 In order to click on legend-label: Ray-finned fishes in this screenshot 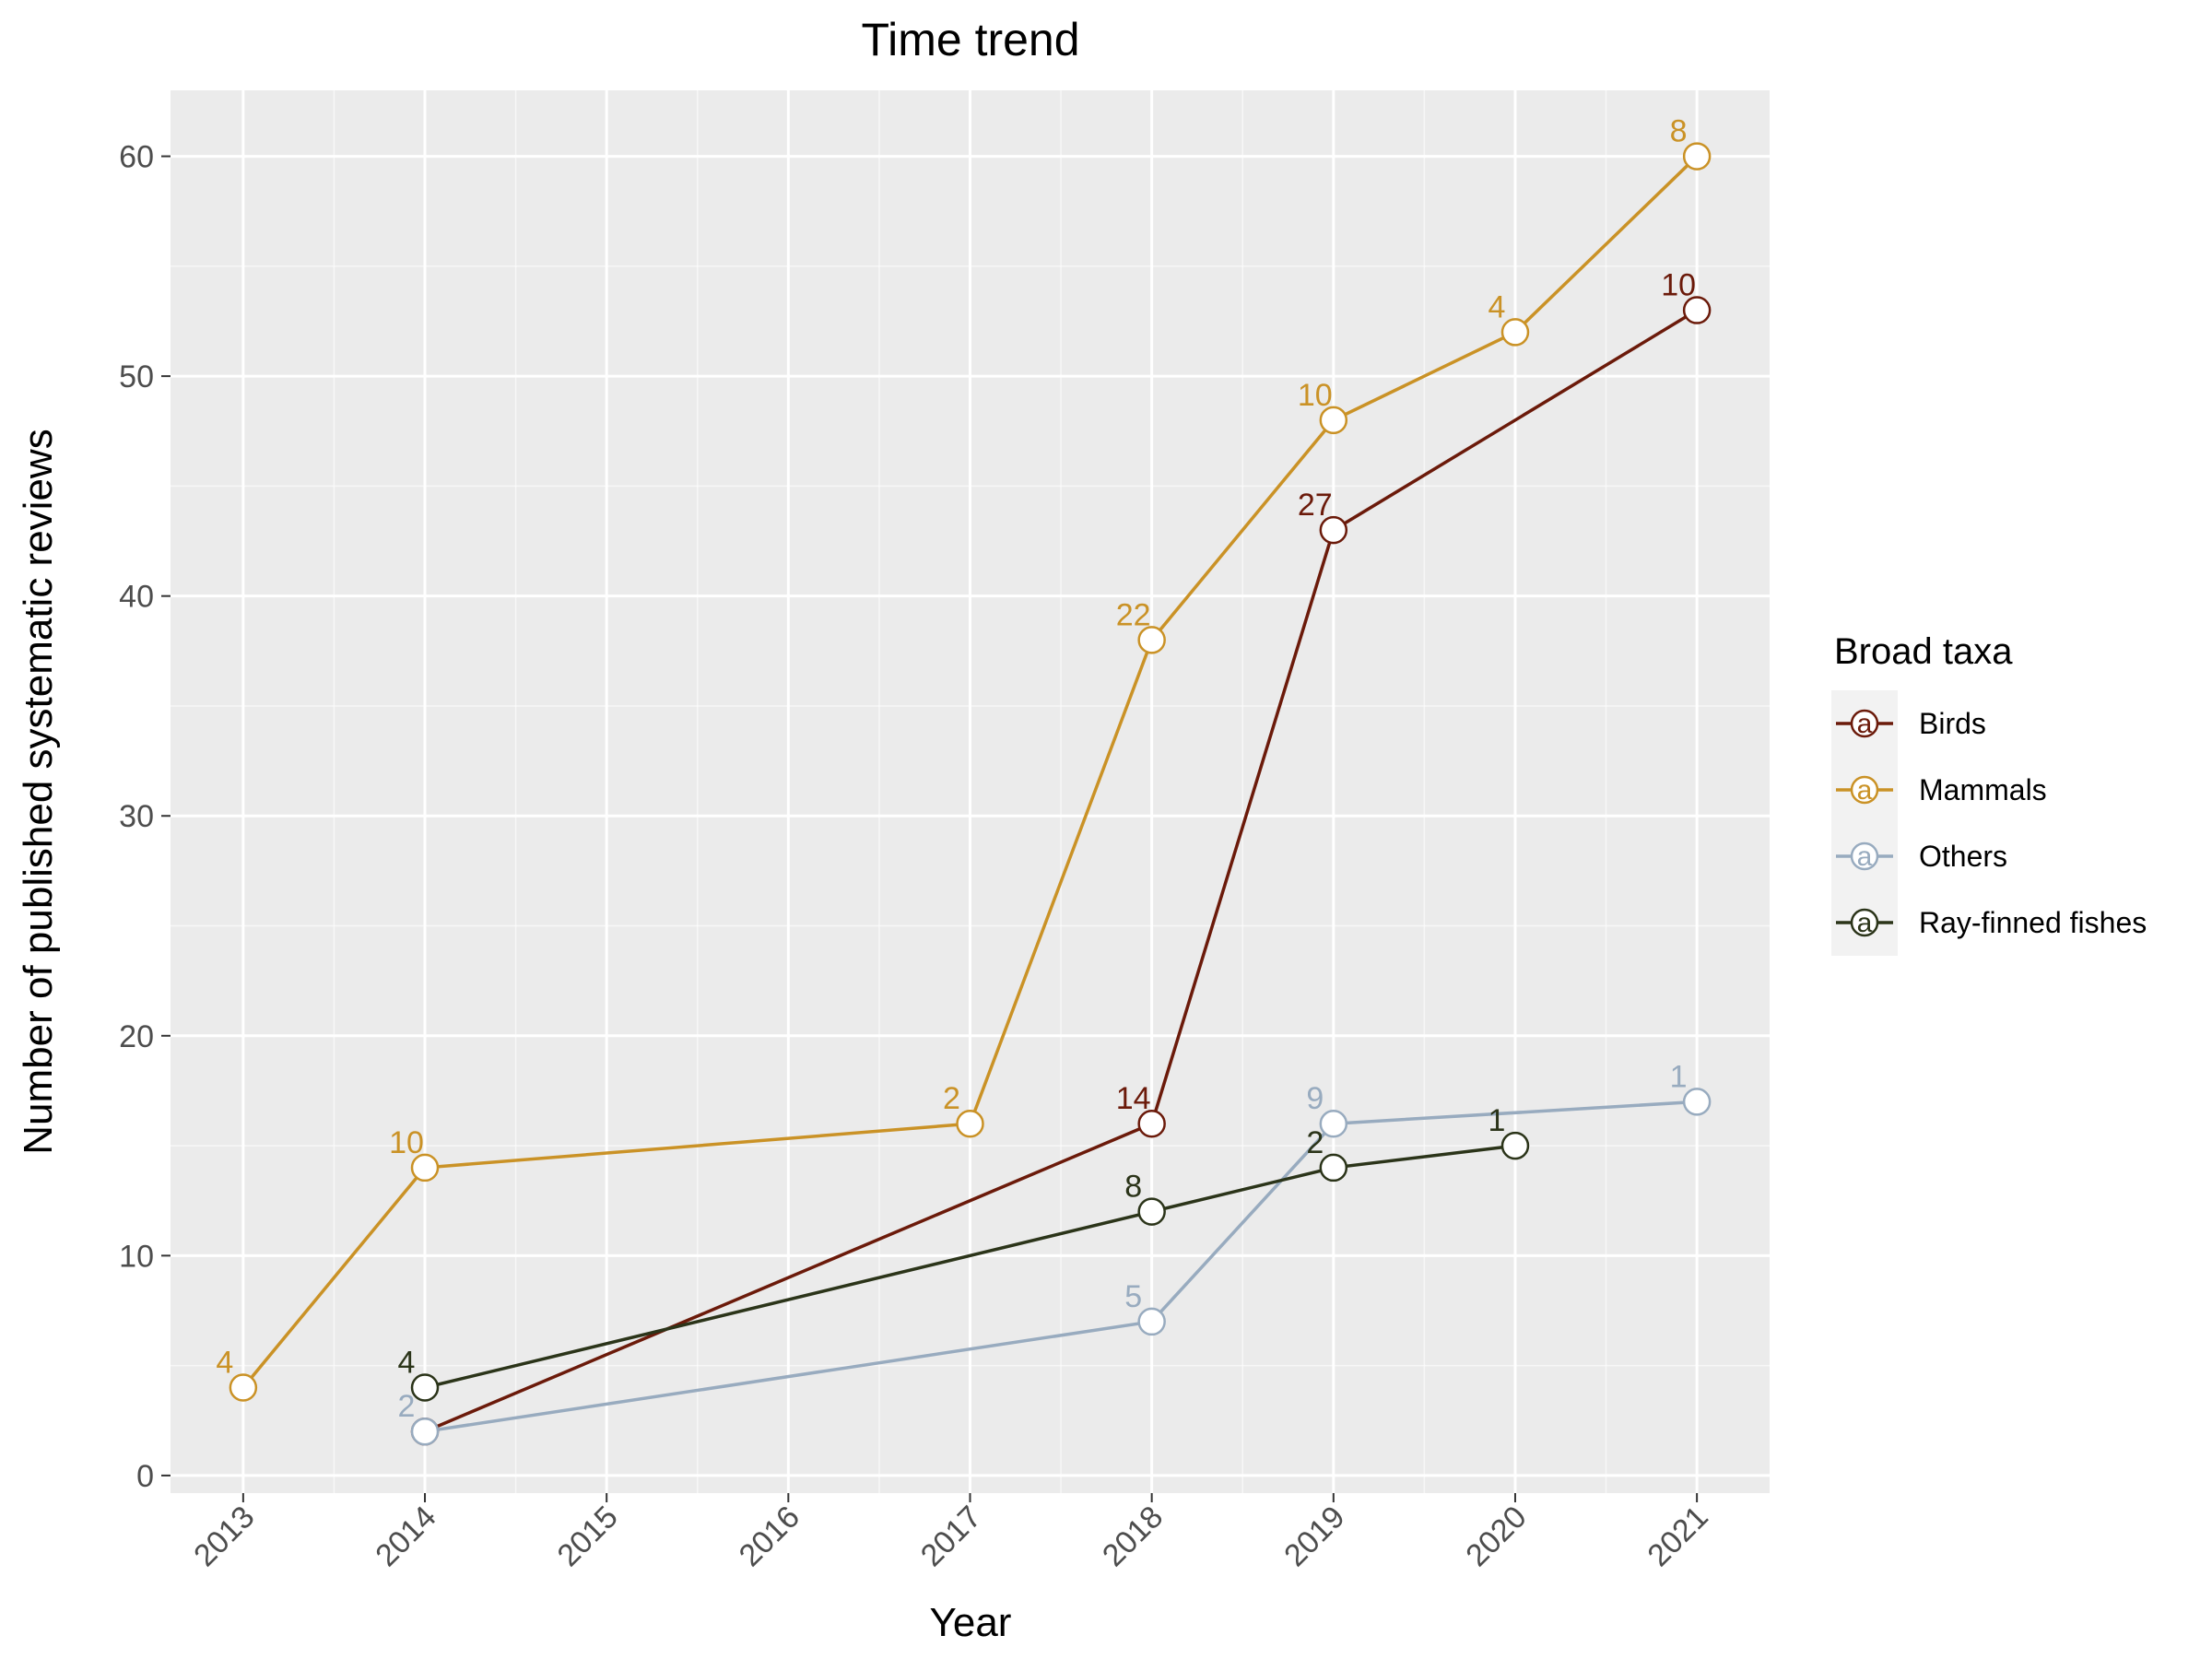, I will do `click(2033, 922)`.